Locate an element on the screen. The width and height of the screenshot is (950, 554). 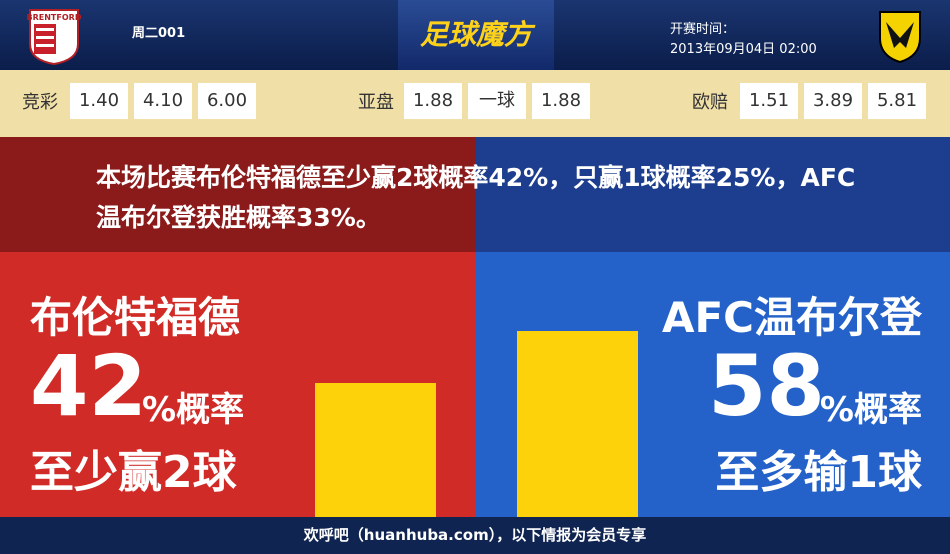
summary-bg-right is located at coordinates (713, 194).